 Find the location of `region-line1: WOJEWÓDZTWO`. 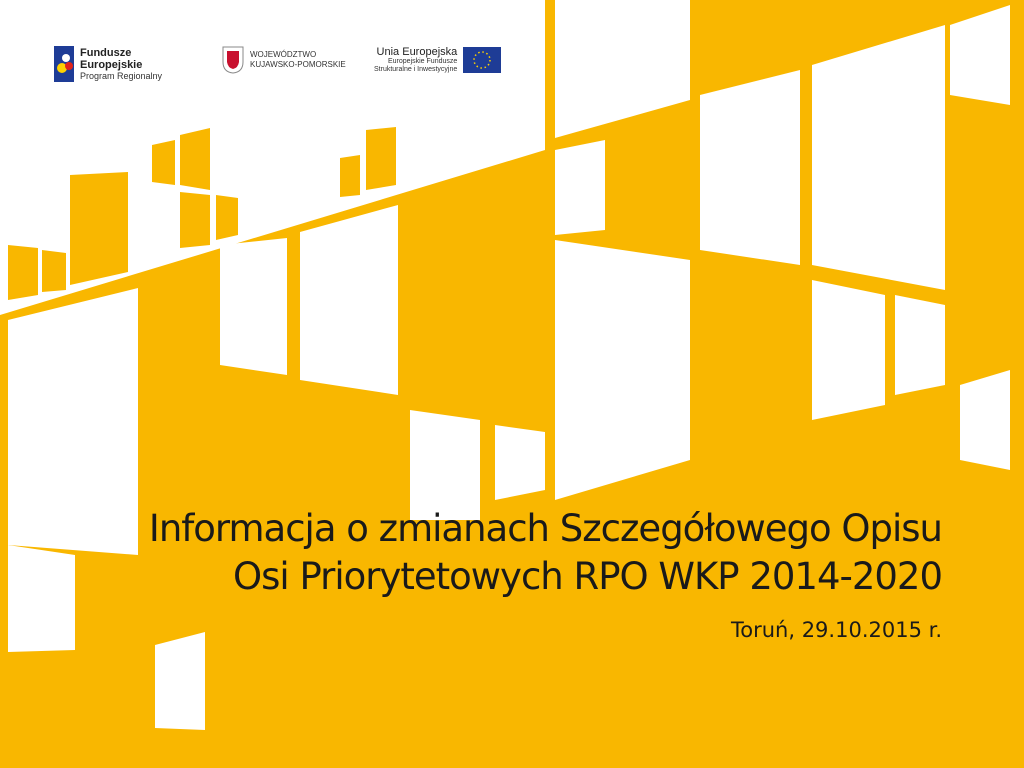

region-line1: WOJEWÓDZTWO is located at coordinates (283, 54).